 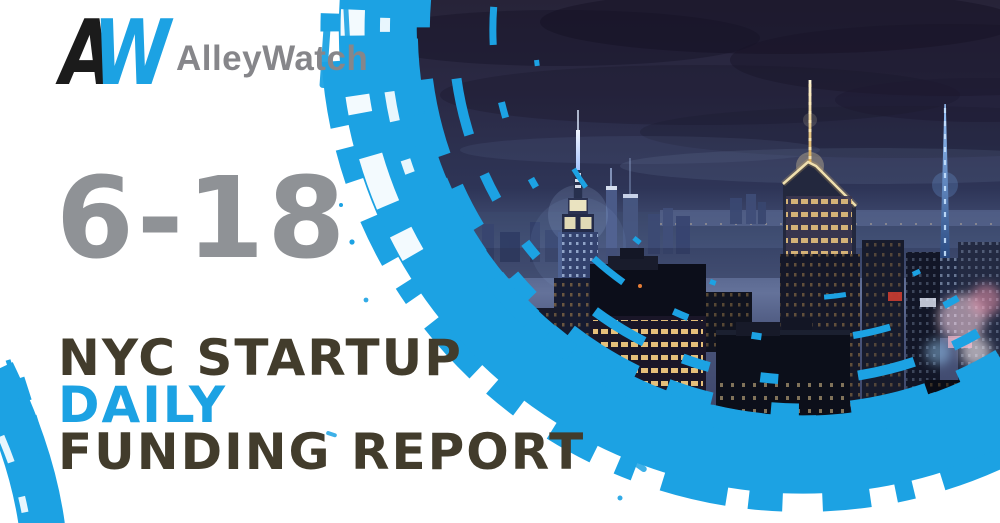 I want to click on alleywatch-logo: A W AlleyWatch, so click(x=214, y=53).